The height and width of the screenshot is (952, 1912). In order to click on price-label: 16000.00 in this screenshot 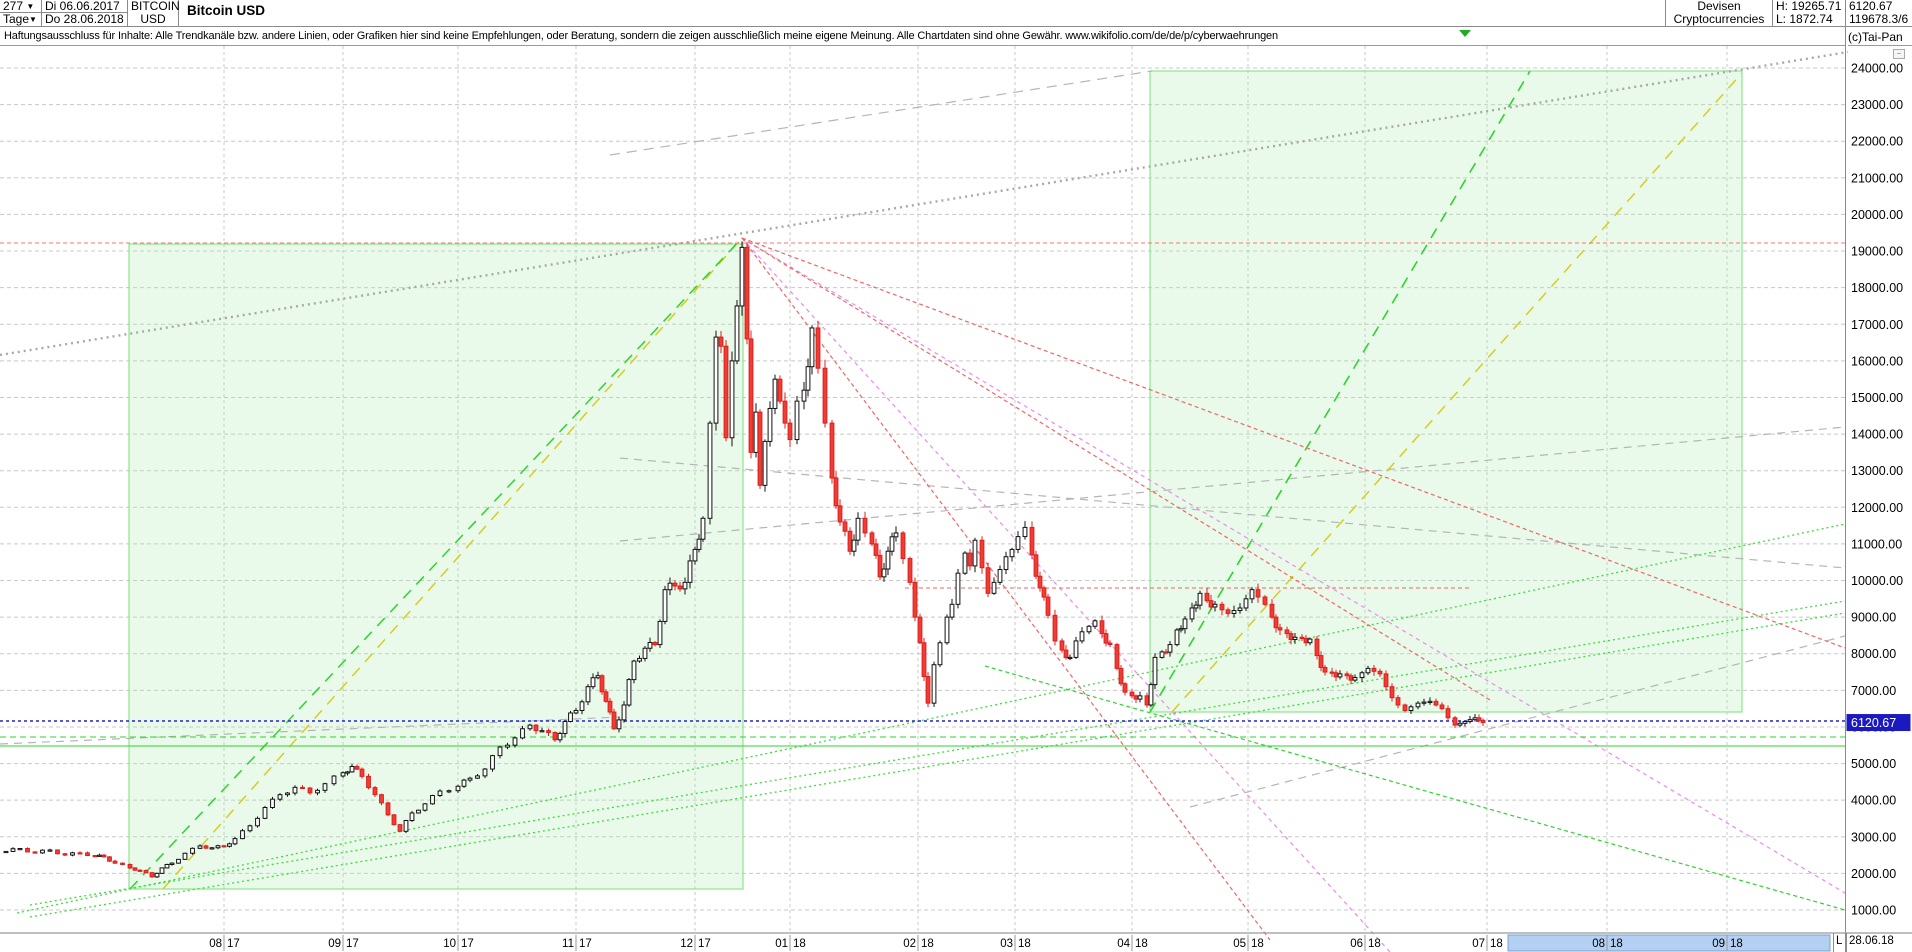, I will do `click(1877, 361)`.